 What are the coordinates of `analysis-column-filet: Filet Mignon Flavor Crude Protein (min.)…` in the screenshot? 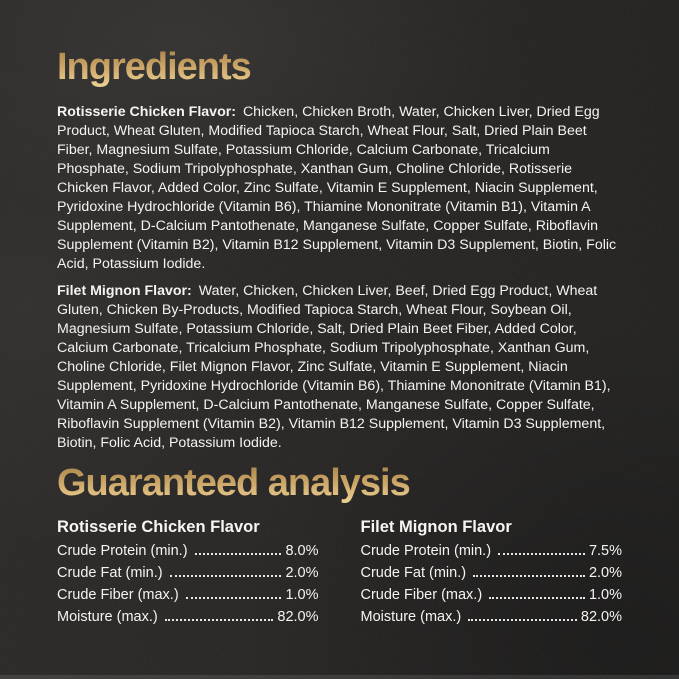 It's located at (492, 574).